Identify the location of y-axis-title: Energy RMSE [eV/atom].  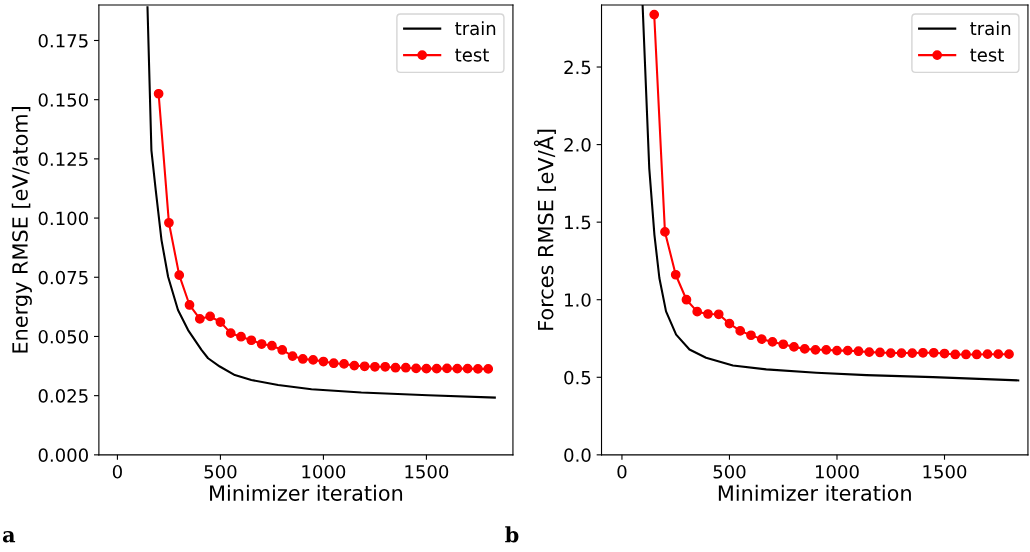
(21, 230).